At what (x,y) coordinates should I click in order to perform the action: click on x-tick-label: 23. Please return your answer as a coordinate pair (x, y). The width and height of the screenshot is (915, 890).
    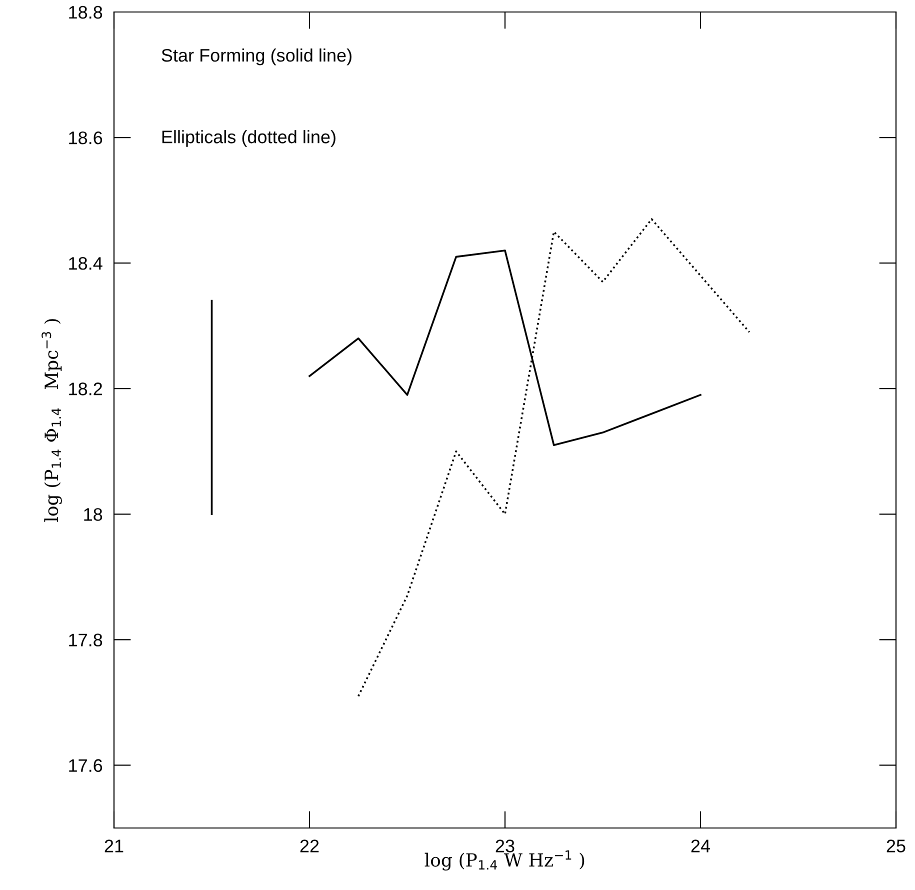
    Looking at the image, I should click on (505, 846).